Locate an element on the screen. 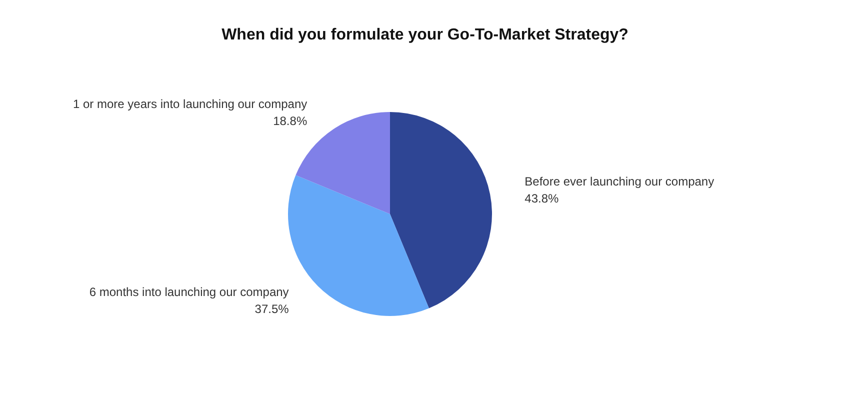 This screenshot has height=400, width=850. slice-label: 6 months into launching our company is located at coordinates (189, 291).